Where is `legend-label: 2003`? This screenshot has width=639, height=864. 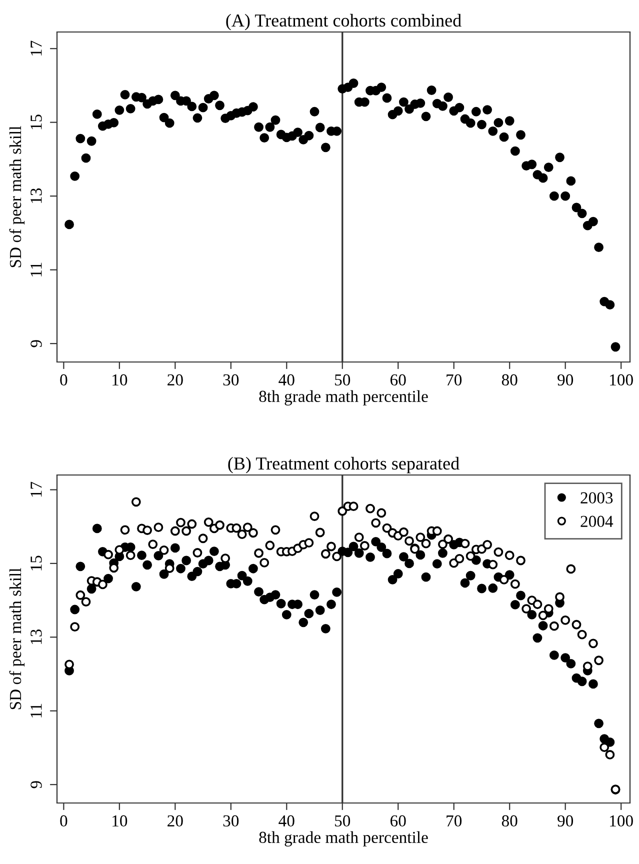 legend-label: 2003 is located at coordinates (596, 498).